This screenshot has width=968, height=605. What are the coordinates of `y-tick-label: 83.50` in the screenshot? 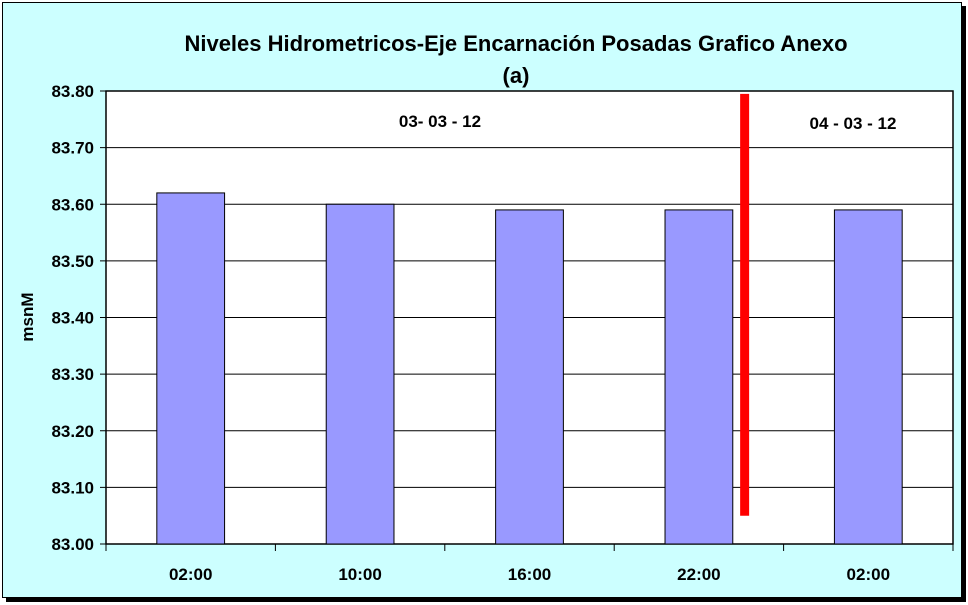 It's located at (72, 261).